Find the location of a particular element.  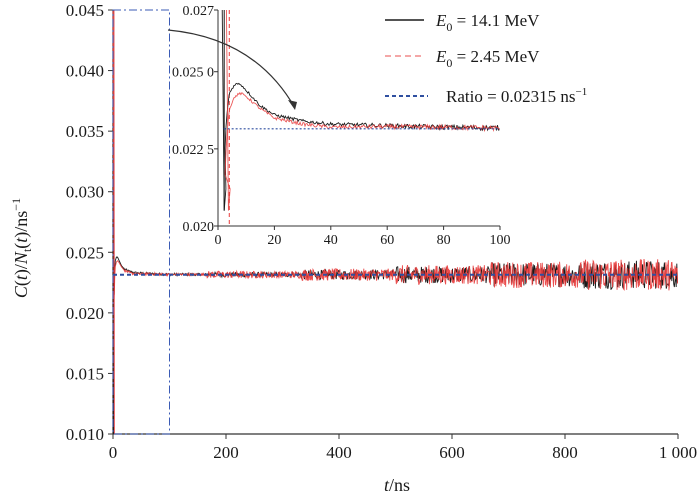

legend-label-e245: E0 = 2.45 MeV is located at coordinates (487, 58).